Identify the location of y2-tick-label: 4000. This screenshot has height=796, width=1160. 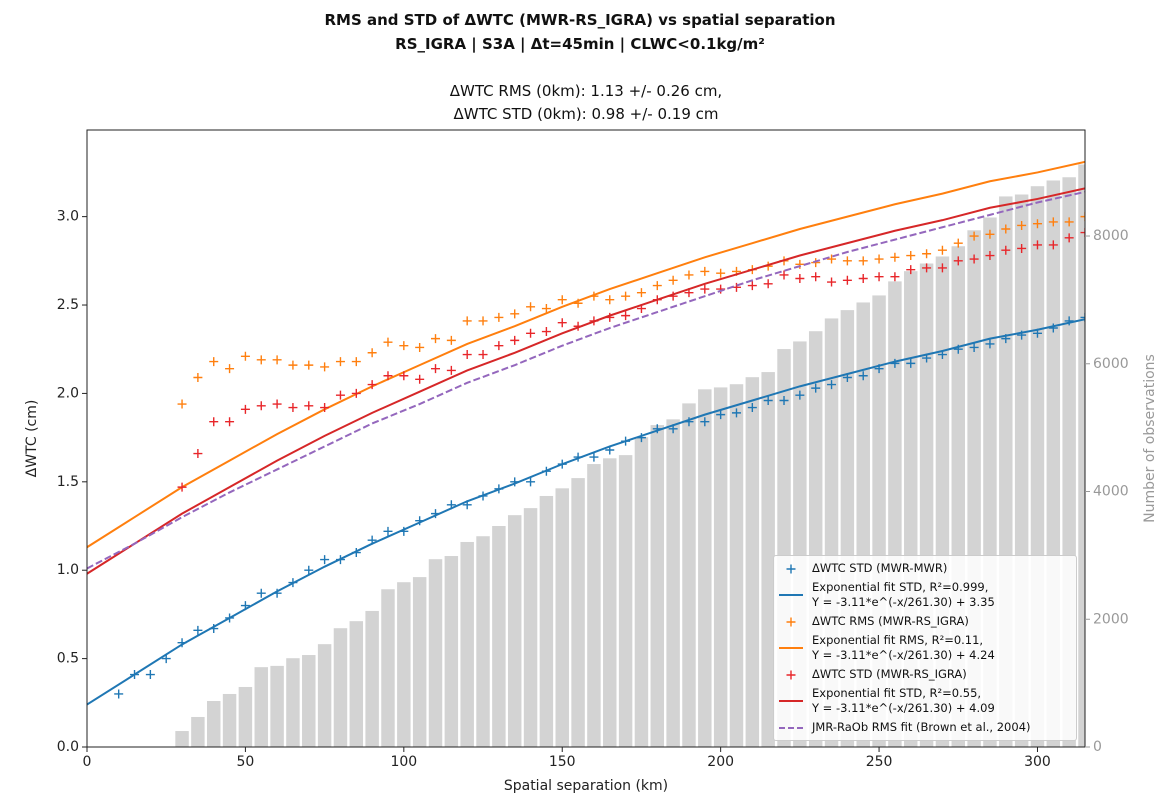
(1111, 492).